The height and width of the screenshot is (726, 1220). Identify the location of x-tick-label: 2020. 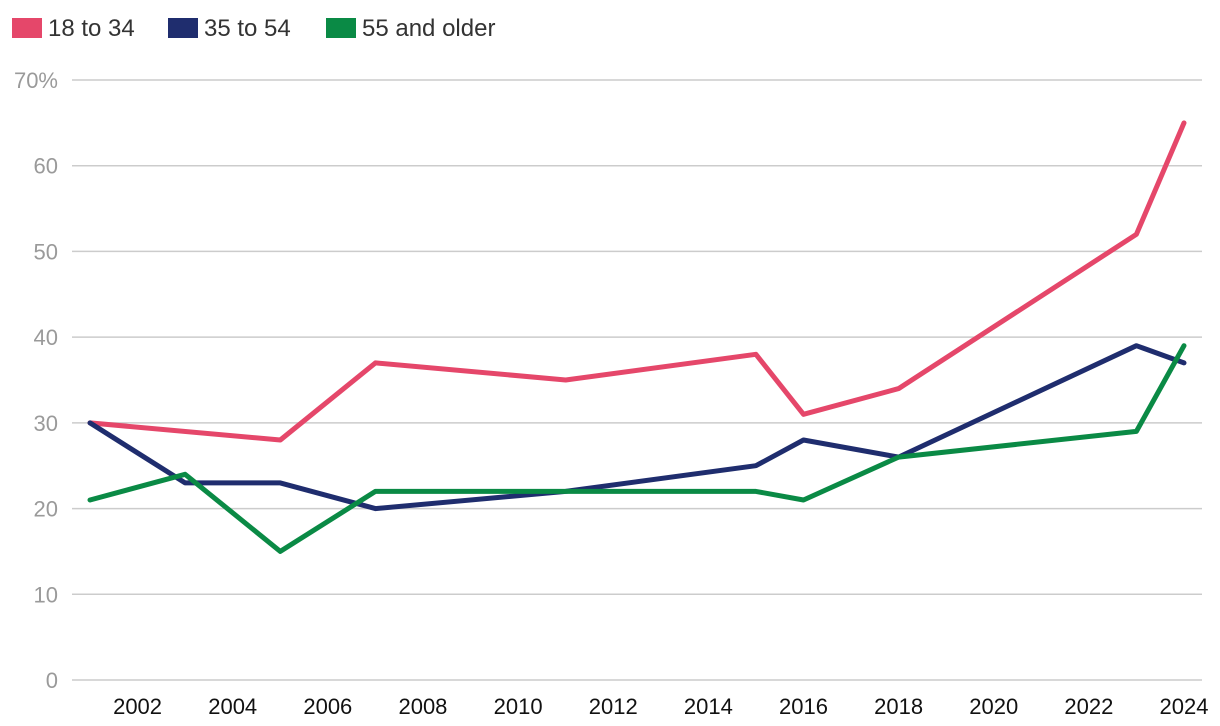
(993, 706).